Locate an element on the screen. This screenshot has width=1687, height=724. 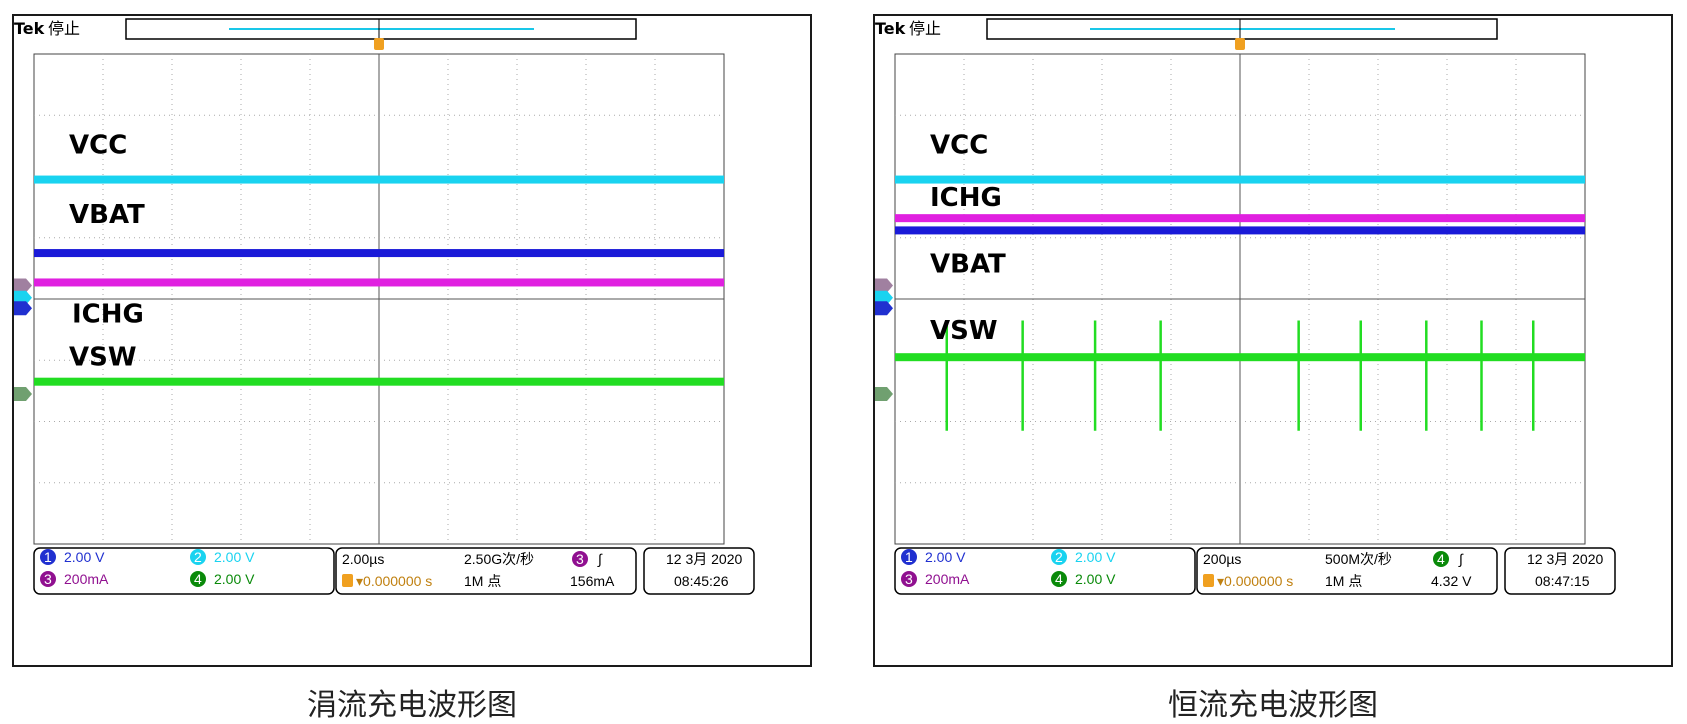
trigger-source-number: 3 is located at coordinates (580, 559).